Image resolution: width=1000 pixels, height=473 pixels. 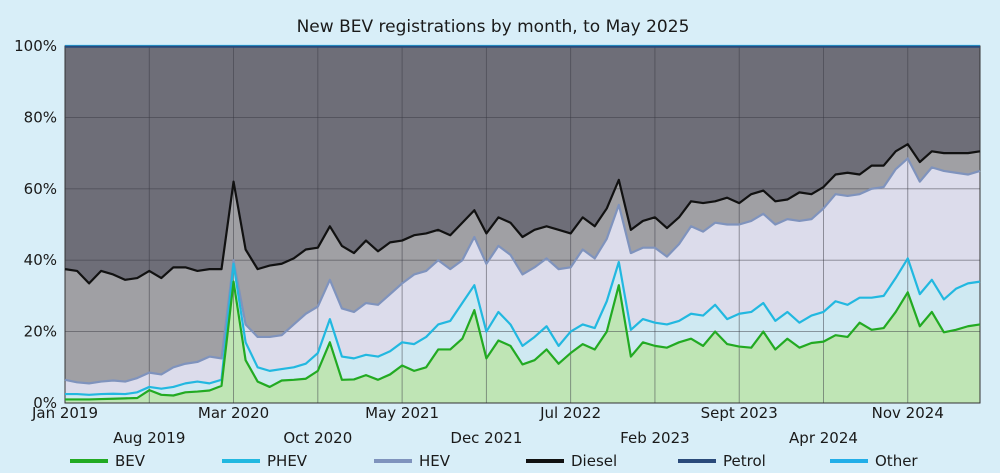 I want to click on y-tick-label: 80%, so click(x=40, y=117).